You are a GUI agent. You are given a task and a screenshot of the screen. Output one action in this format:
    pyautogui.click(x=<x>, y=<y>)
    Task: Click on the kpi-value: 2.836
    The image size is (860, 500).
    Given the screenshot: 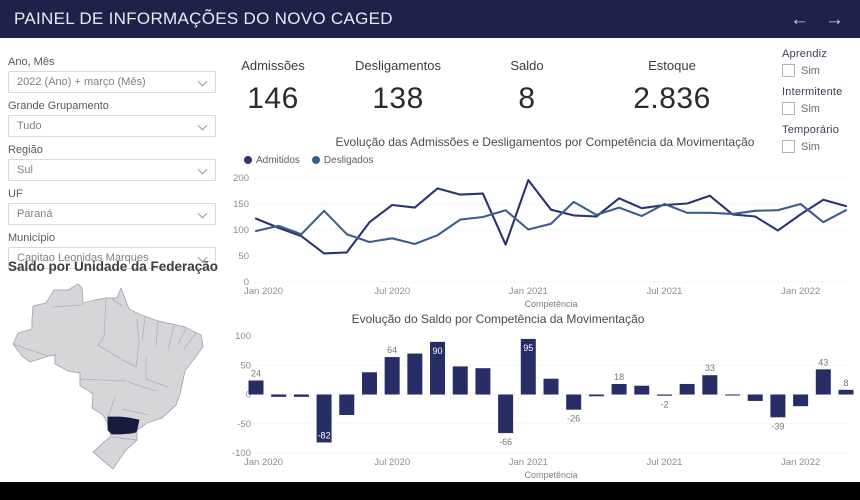 What is the action you would take?
    pyautogui.click(x=672, y=98)
    